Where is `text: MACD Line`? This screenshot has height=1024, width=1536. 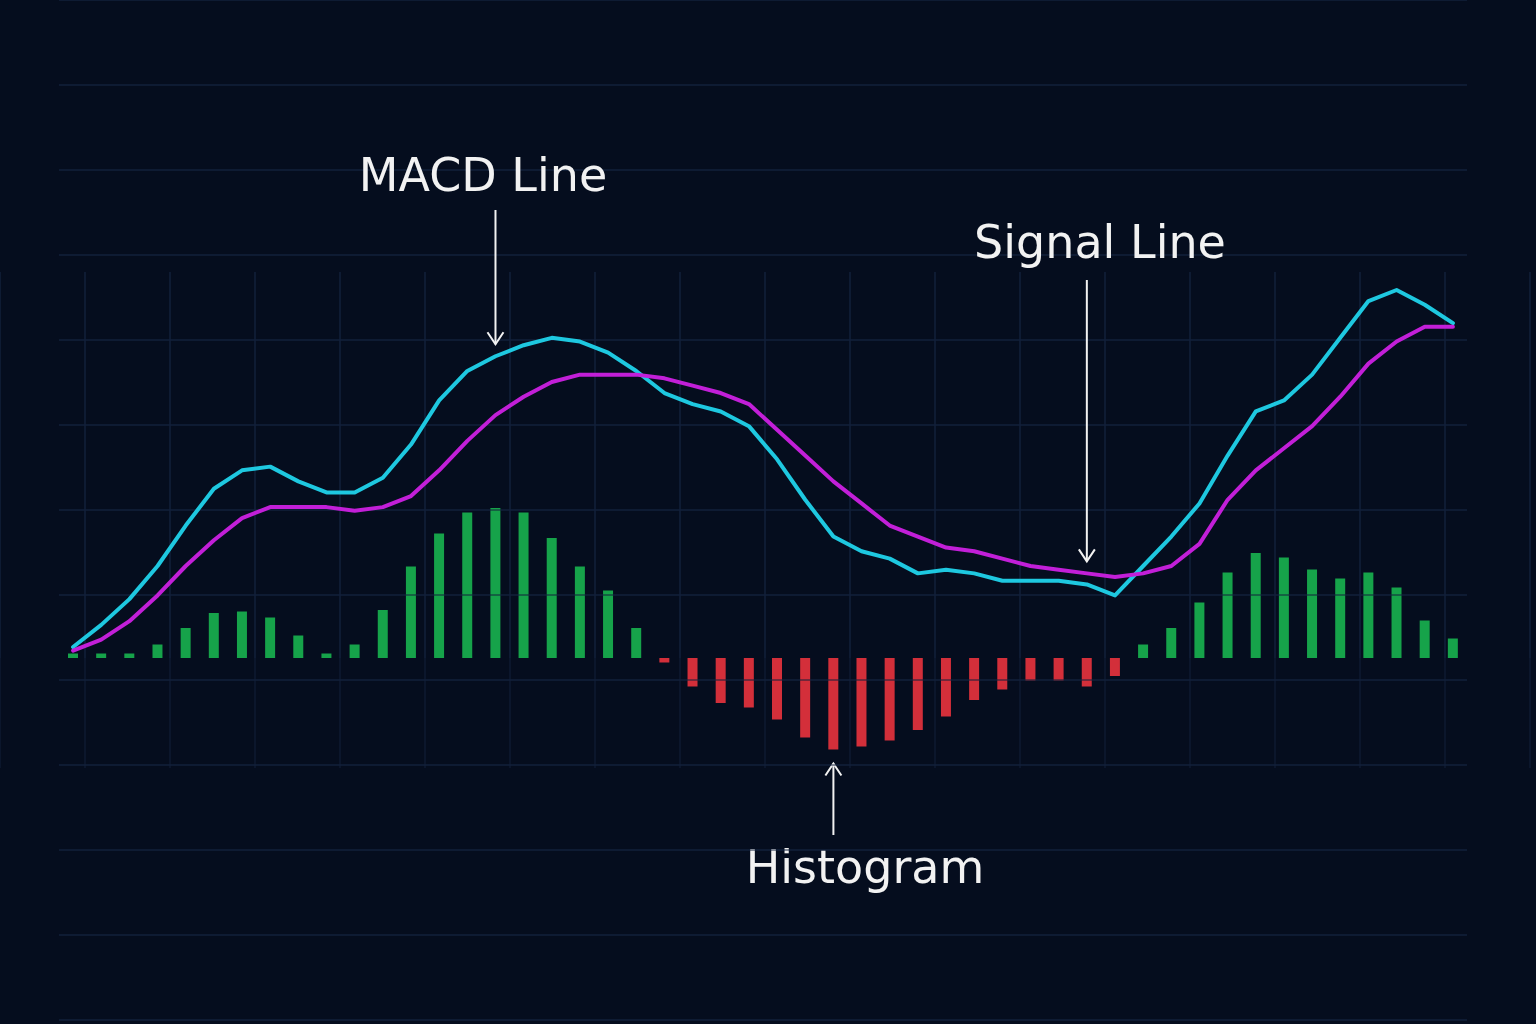
text: MACD Line is located at coordinates (483, 174).